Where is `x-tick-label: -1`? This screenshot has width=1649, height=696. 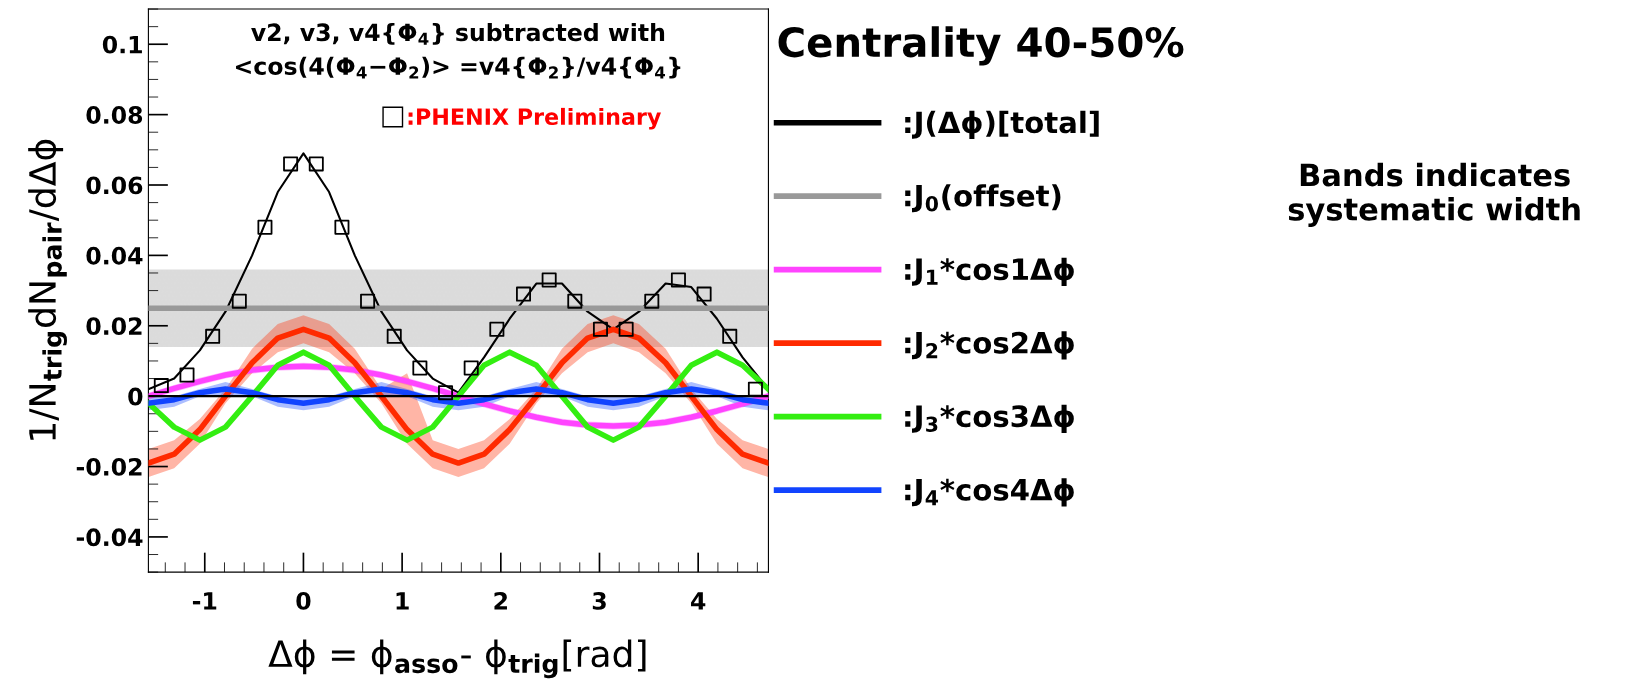
x-tick-label: -1 is located at coordinates (204, 601).